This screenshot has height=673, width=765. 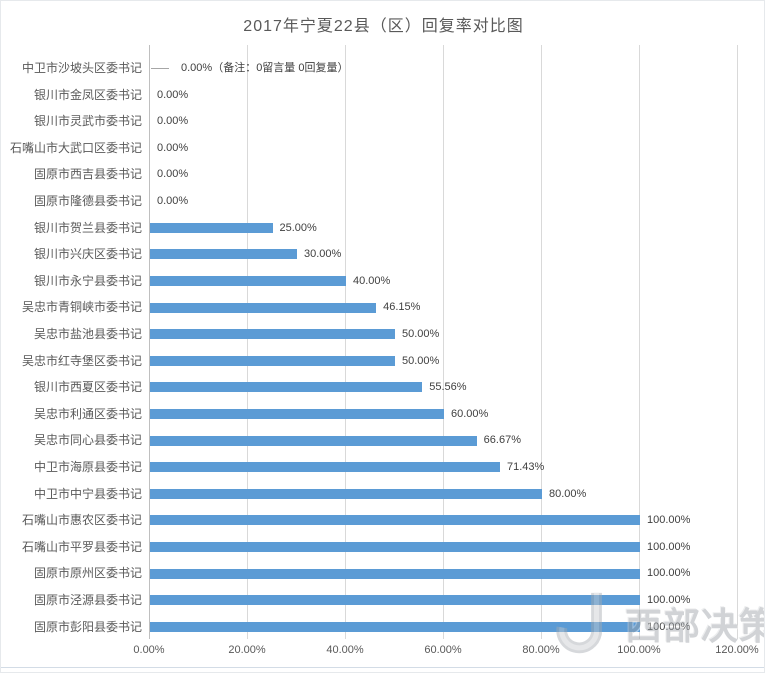 I want to click on x-axis-tick-label: 100.00%, so click(x=639, y=650).